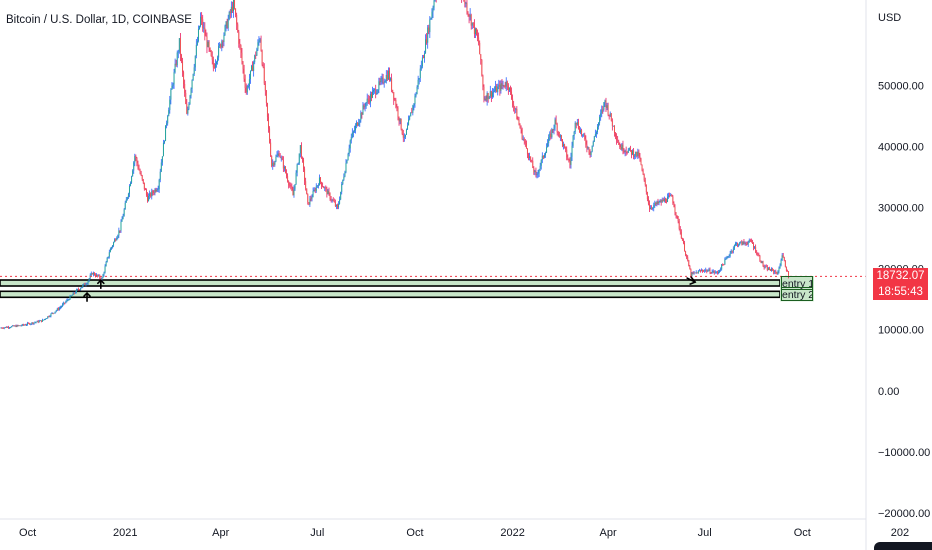  I want to click on time-axis: Oct 2021 Apr Jul Oct 2022 Apr Jul Oct 202, so click(464, 533).